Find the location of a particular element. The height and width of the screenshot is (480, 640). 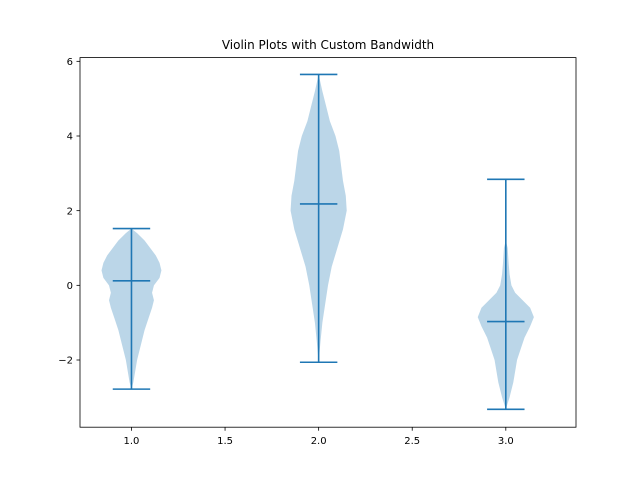

y-axis: −2 0 2 4 6 is located at coordinates (69, 212).